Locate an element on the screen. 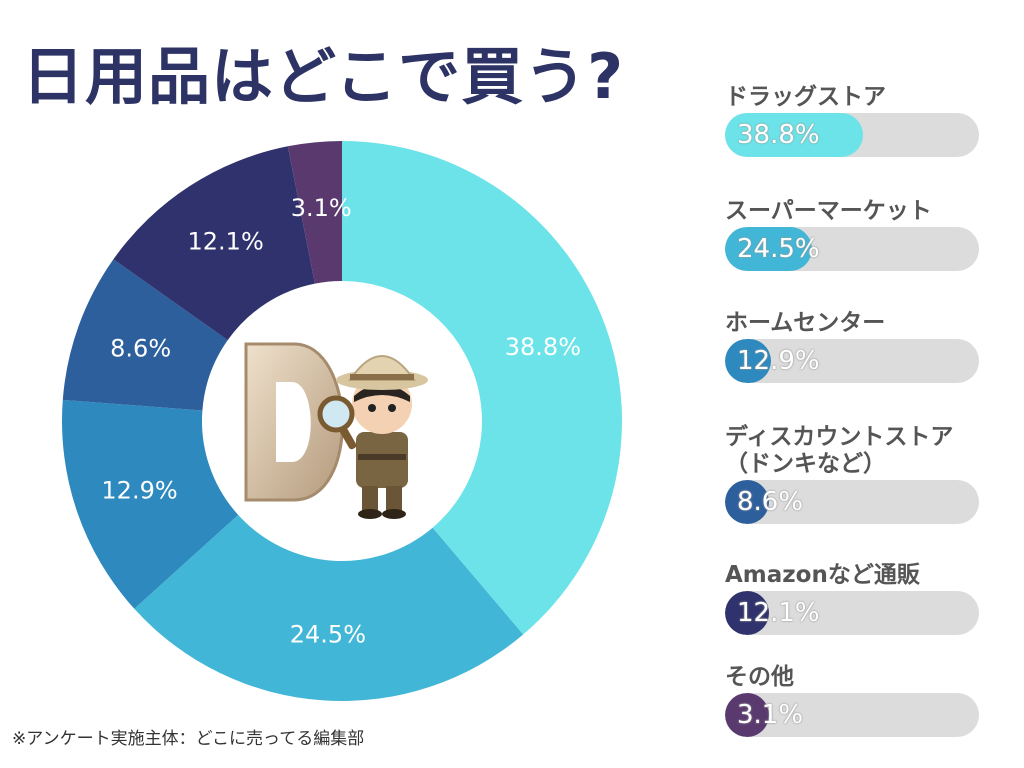  legend-label: ディスカウントストア （ドンキなど） is located at coordinates (839, 450).